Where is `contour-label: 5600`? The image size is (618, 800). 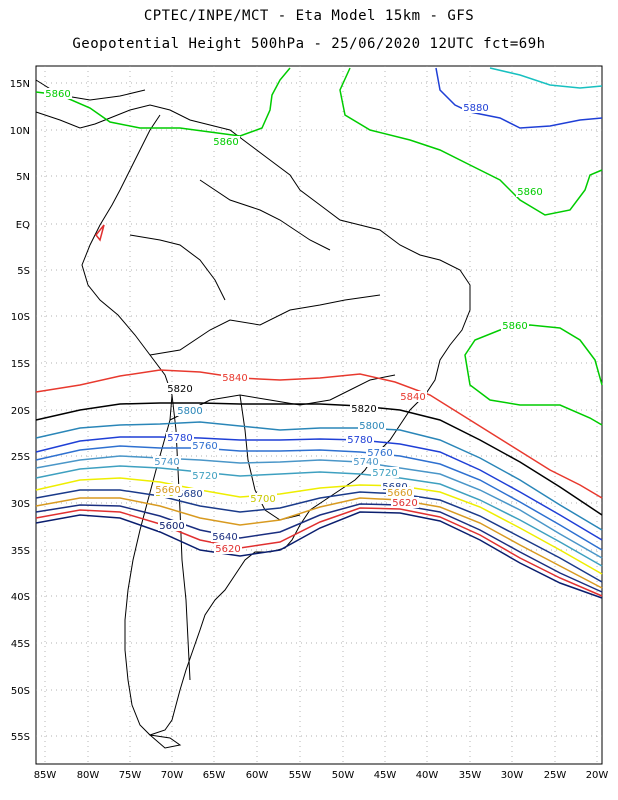 contour-label: 5600 is located at coordinates (171, 526).